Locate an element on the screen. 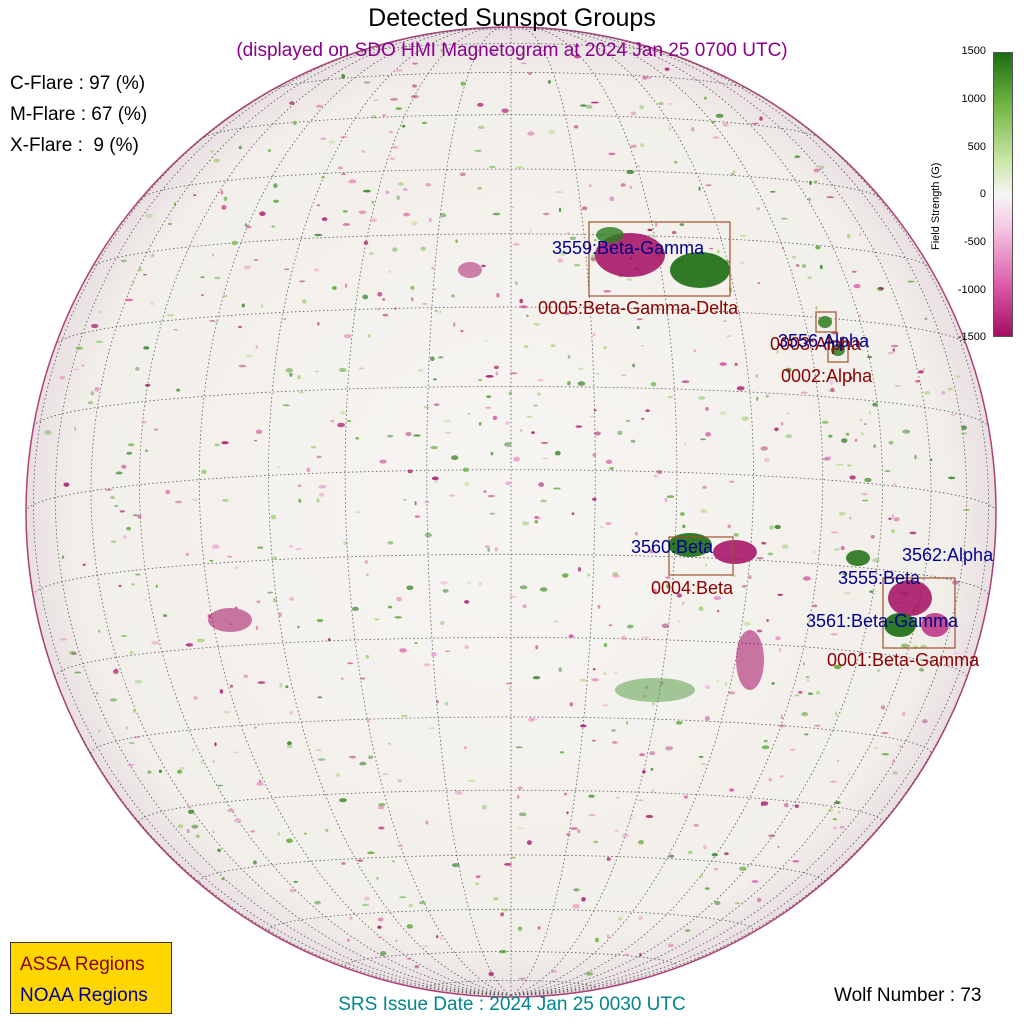 Image resolution: width=1024 pixels, height=1024 pixels. noaa-region-label: 3562:Alpha is located at coordinates (948, 555).